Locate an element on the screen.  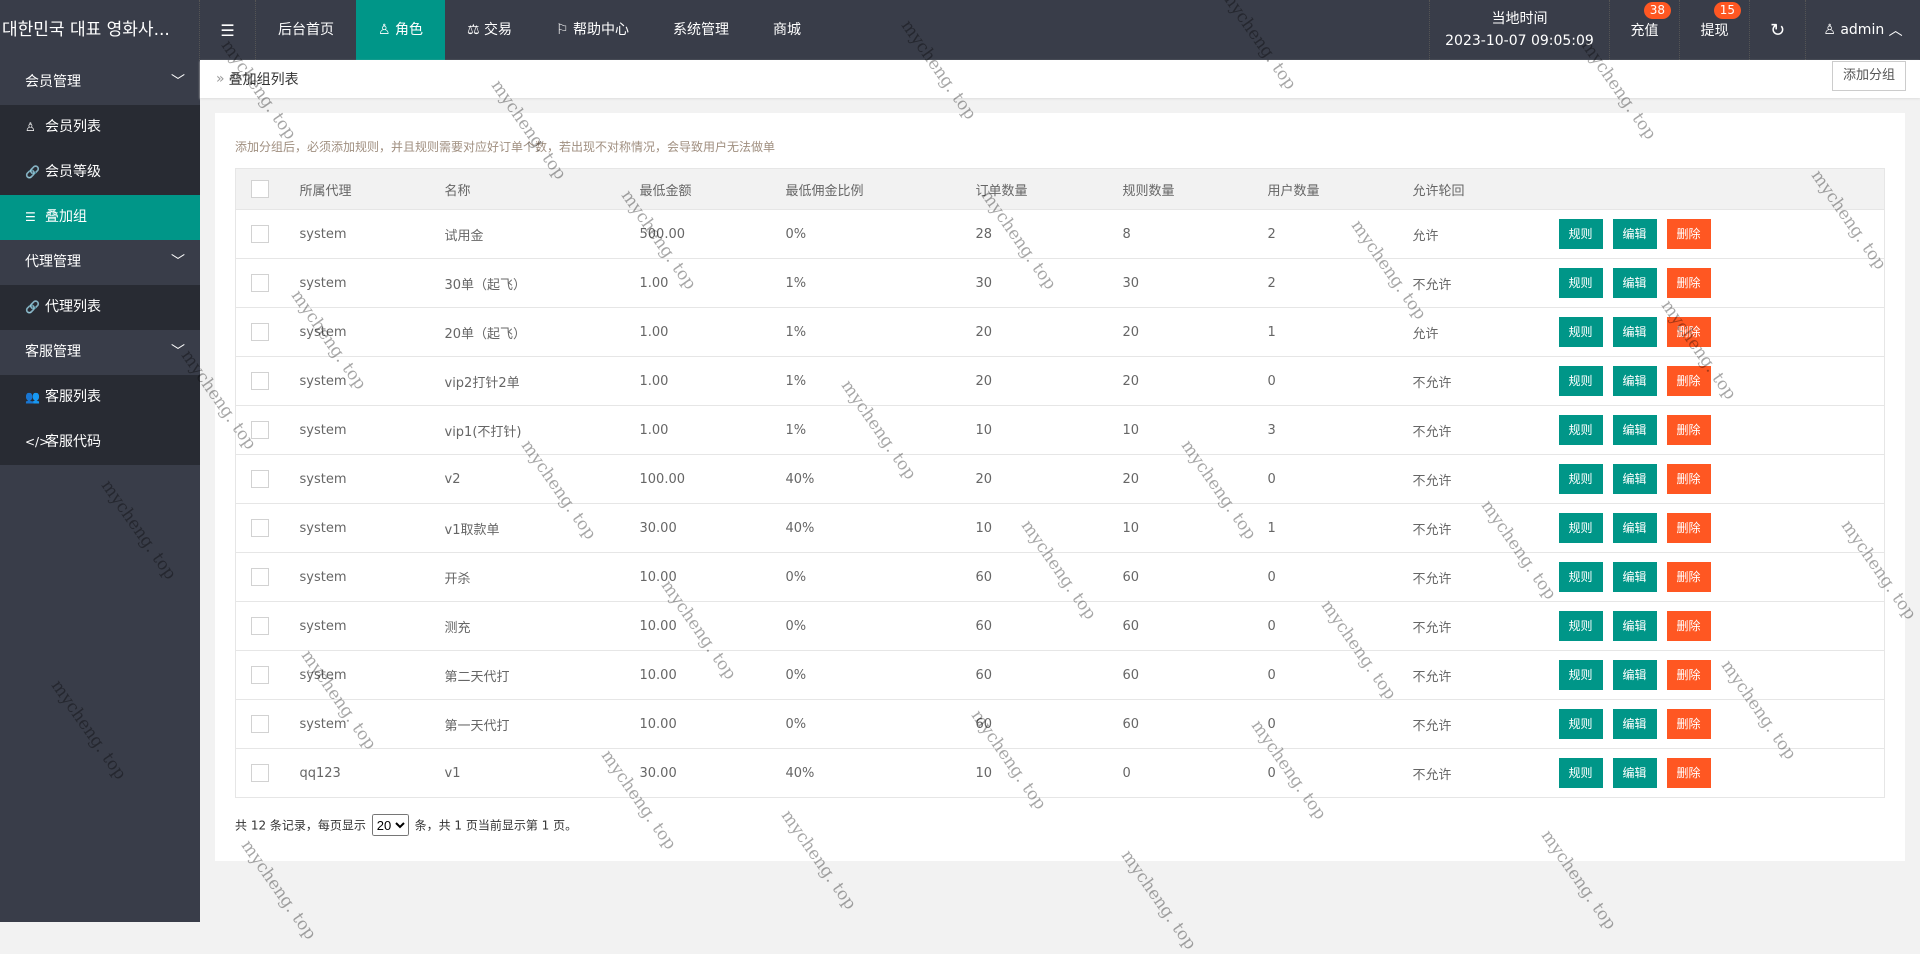
menu-toggle-icon: ☰ is located at coordinates (228, 30).